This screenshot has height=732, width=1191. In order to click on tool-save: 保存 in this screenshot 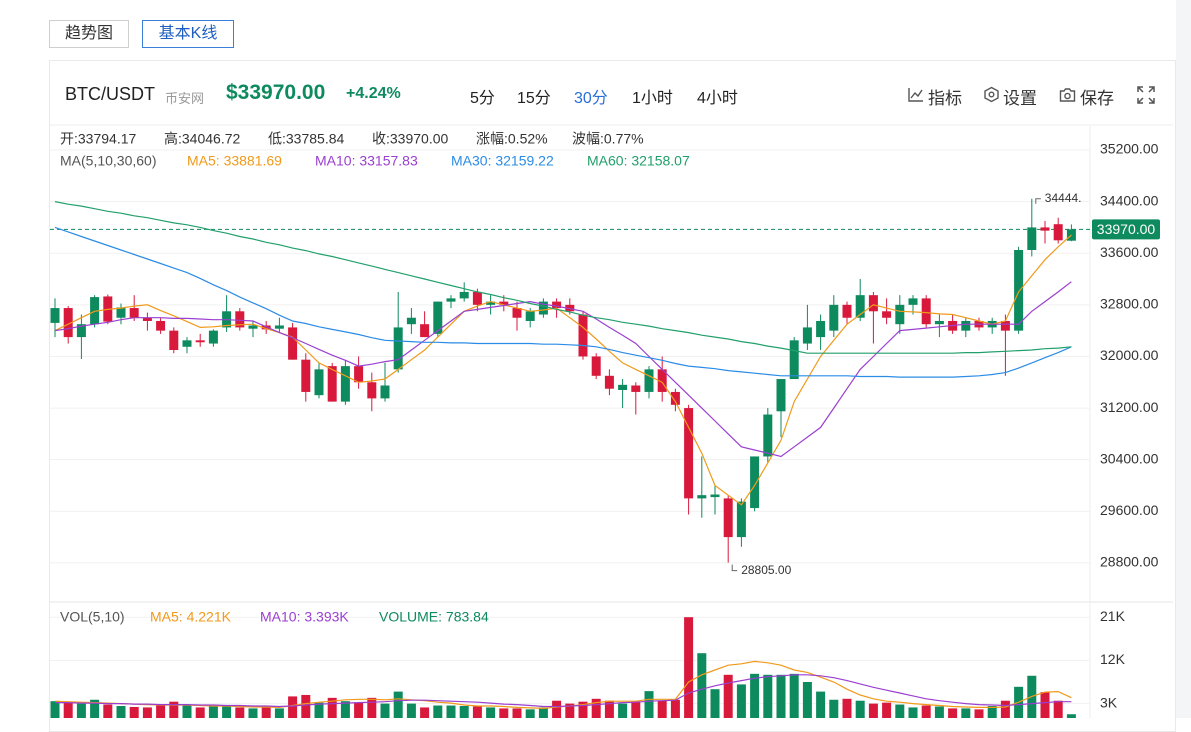, I will do `click(1097, 98)`.